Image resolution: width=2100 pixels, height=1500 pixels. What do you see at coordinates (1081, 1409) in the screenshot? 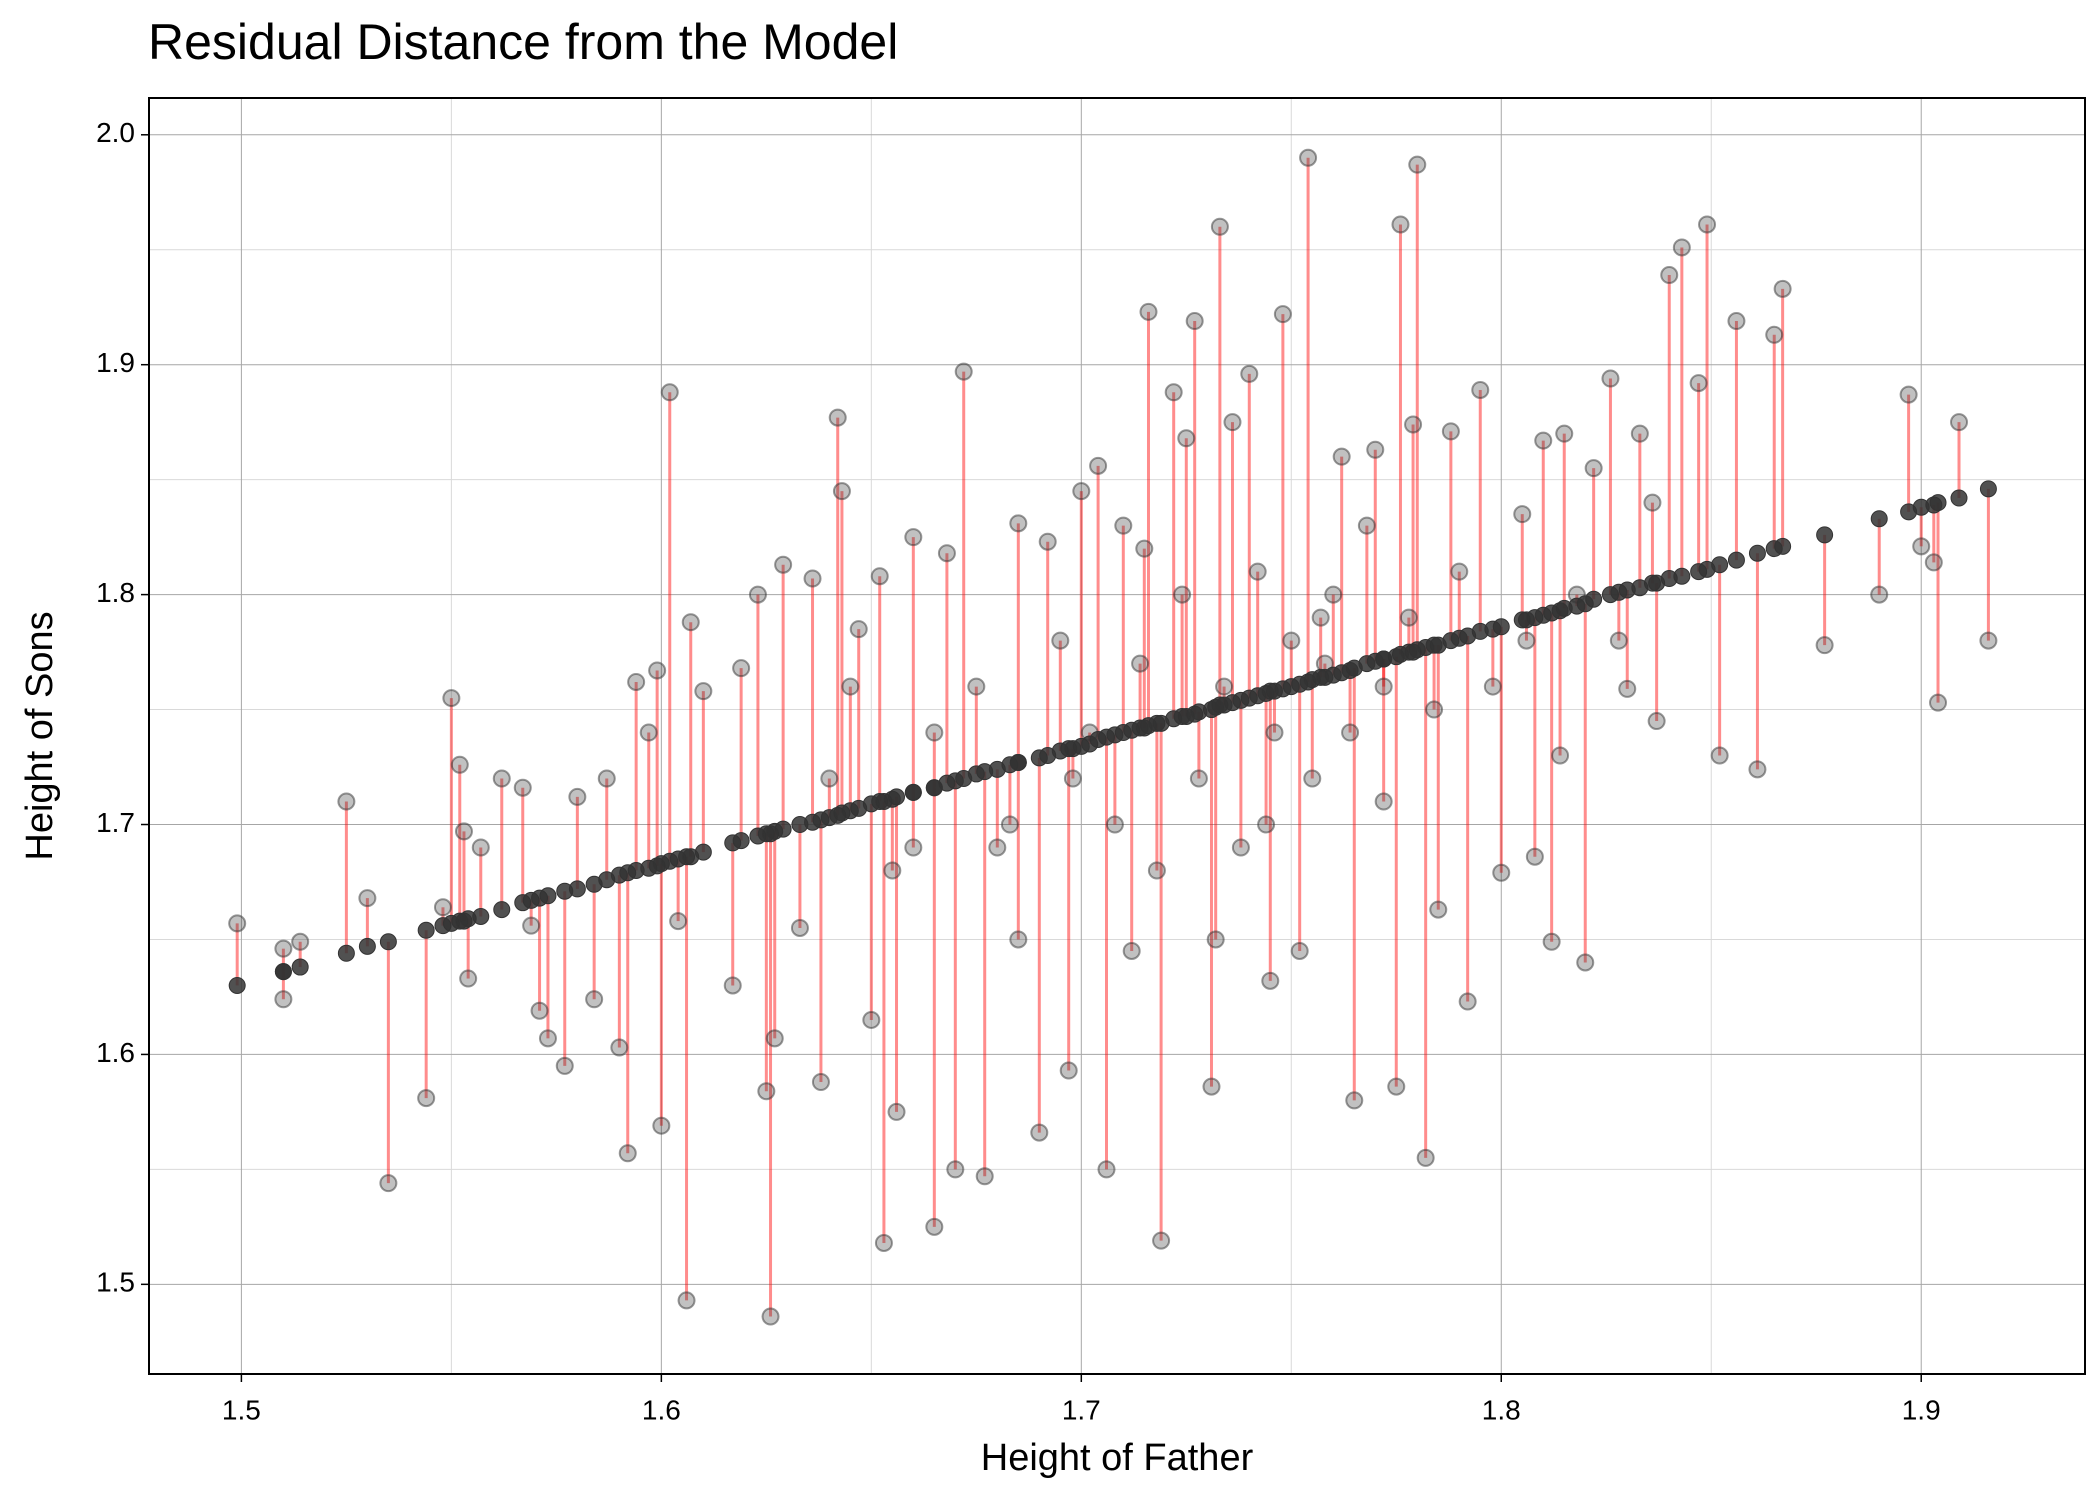
I see `x-tick-label: 1.7` at bounding box center [1081, 1409].